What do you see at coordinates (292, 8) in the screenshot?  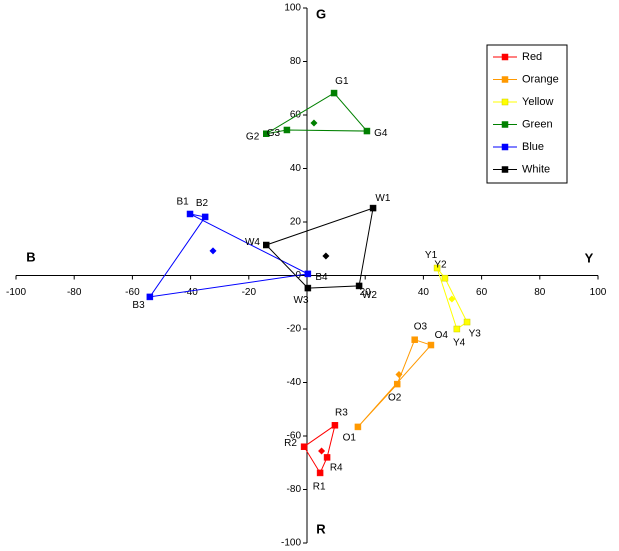 I see `y-tick-label: 100` at bounding box center [292, 8].